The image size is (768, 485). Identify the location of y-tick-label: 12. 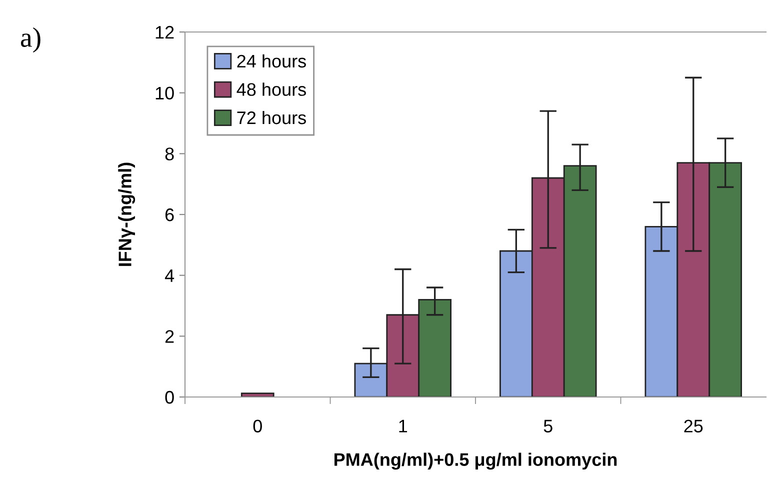
(165, 32).